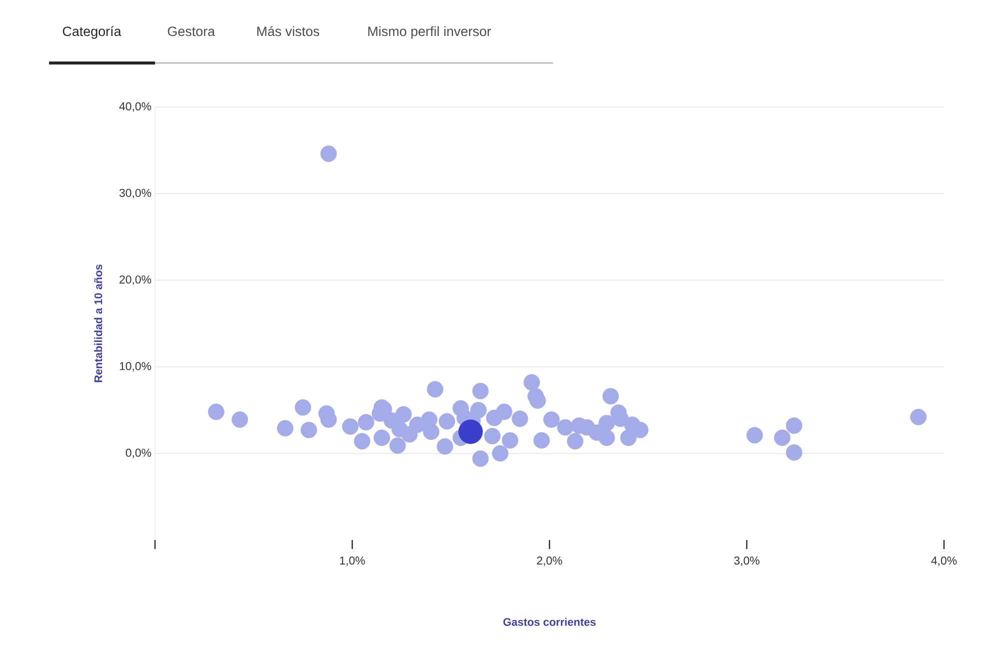 The image size is (992, 665). I want to click on y-tick-label: 40,0%, so click(135, 107).